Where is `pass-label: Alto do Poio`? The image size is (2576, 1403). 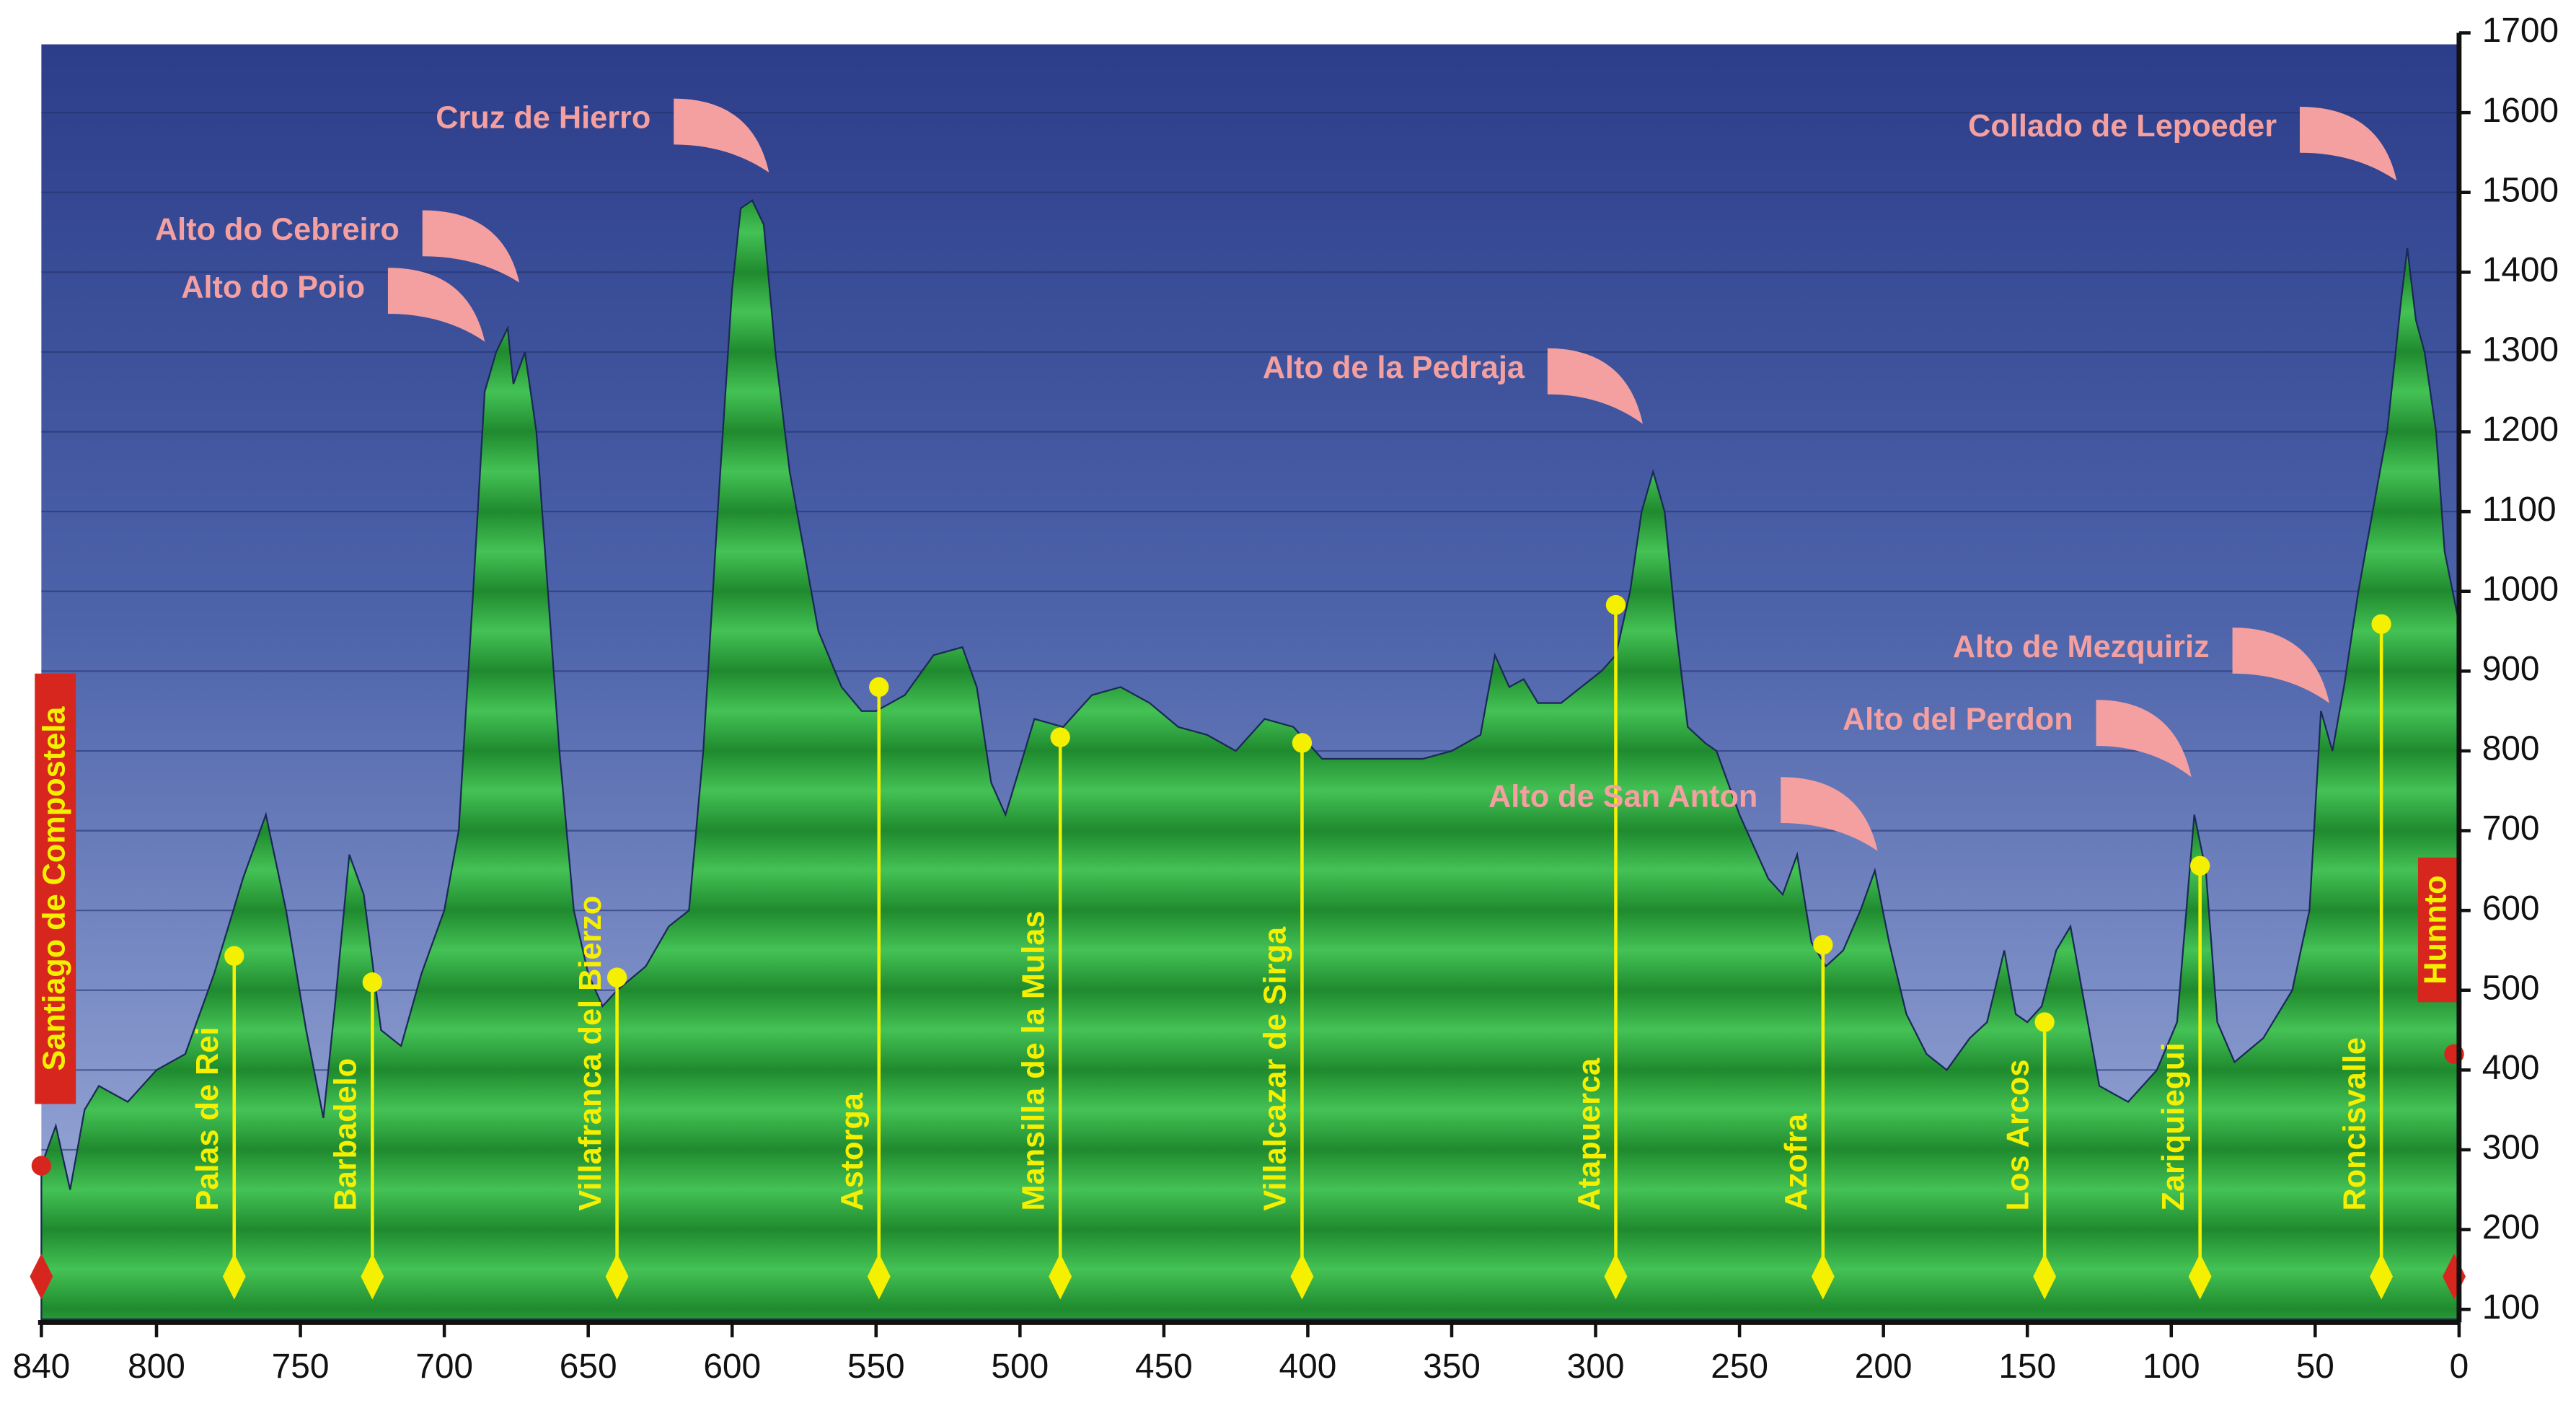 pass-label: Alto do Poio is located at coordinates (273, 287).